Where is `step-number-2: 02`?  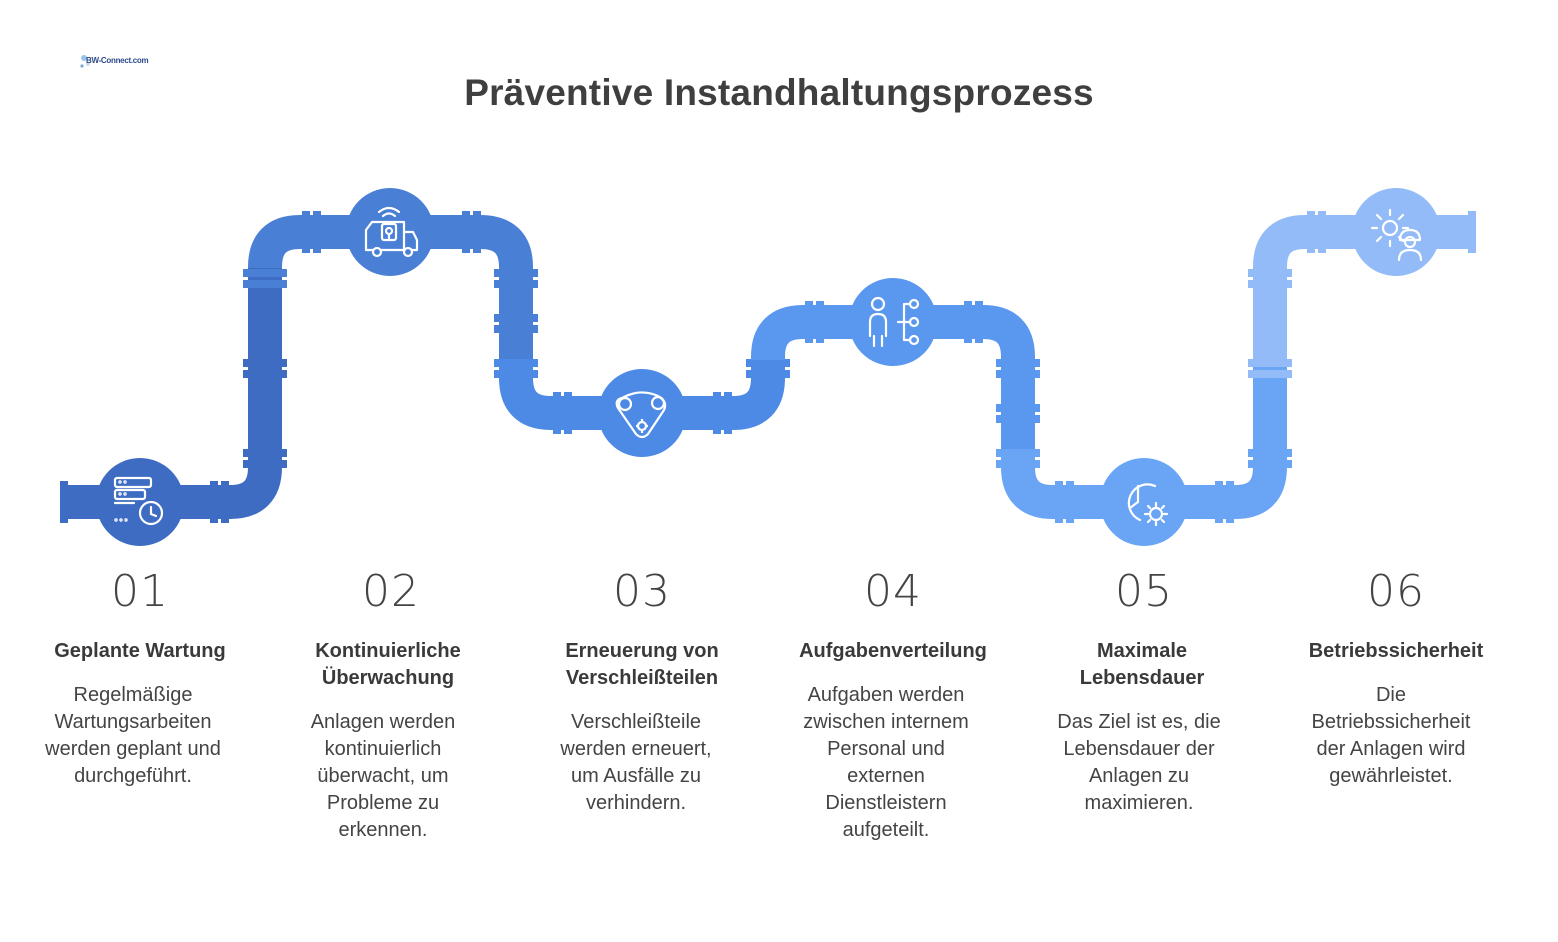 step-number-2: 02 is located at coordinates (391, 591).